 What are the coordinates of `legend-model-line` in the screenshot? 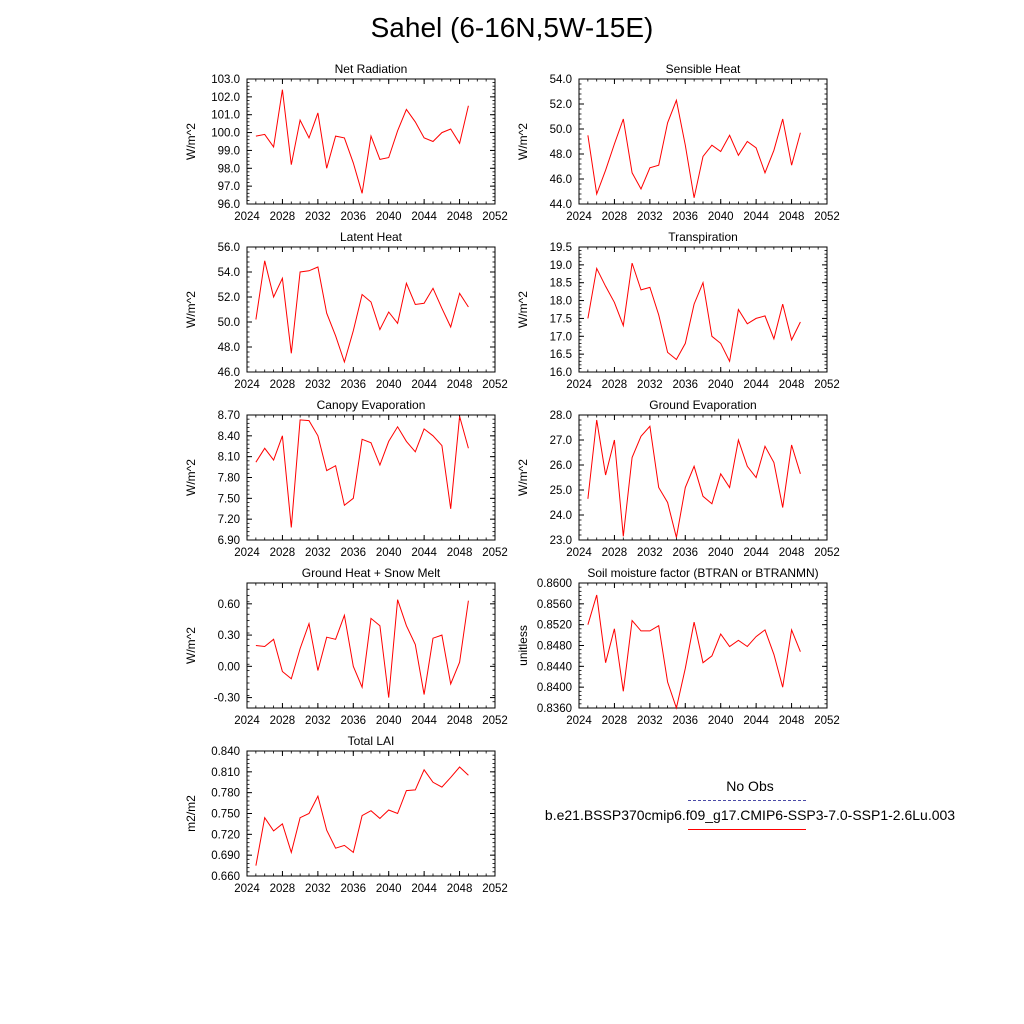 It's located at (747, 829).